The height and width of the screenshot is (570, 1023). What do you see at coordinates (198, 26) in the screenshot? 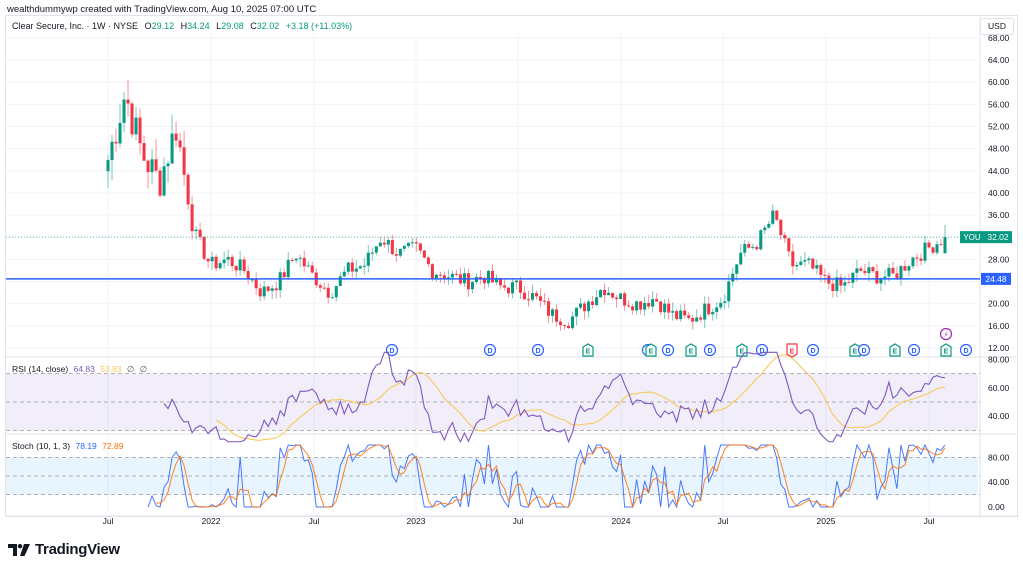
I see `high-value: 34.24` at bounding box center [198, 26].